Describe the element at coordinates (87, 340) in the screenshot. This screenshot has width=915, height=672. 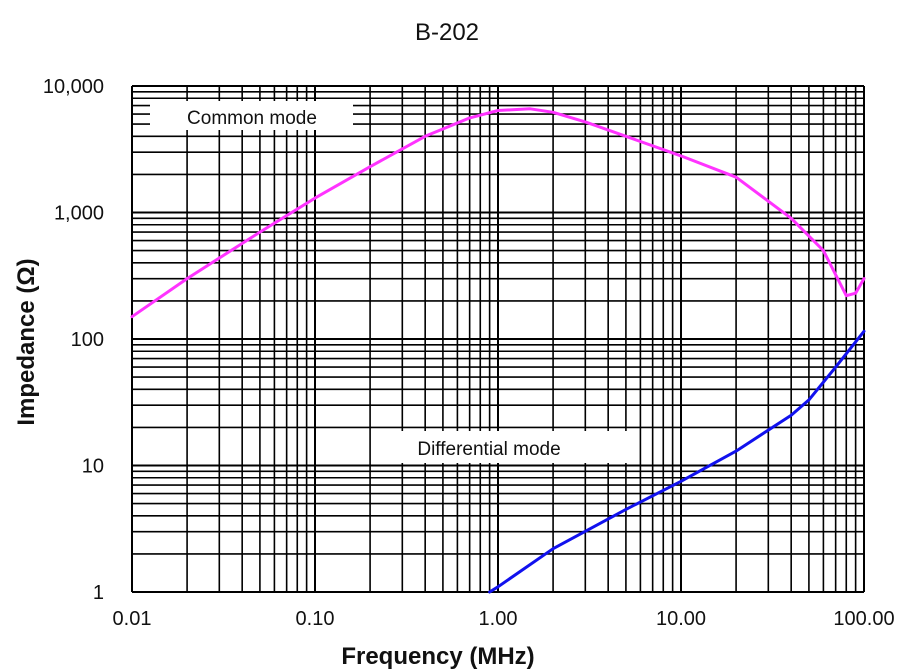
I see `y-tick-label: 100` at that location.